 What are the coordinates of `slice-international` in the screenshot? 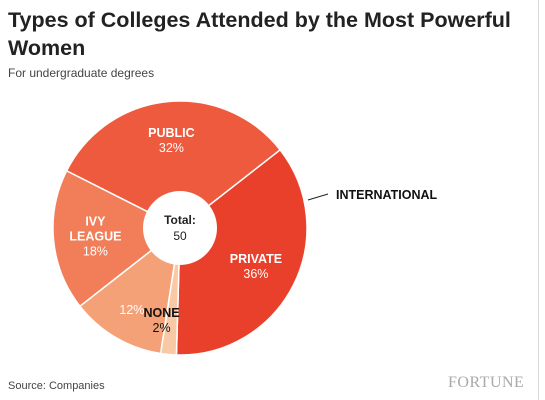 It's located at (130, 290).